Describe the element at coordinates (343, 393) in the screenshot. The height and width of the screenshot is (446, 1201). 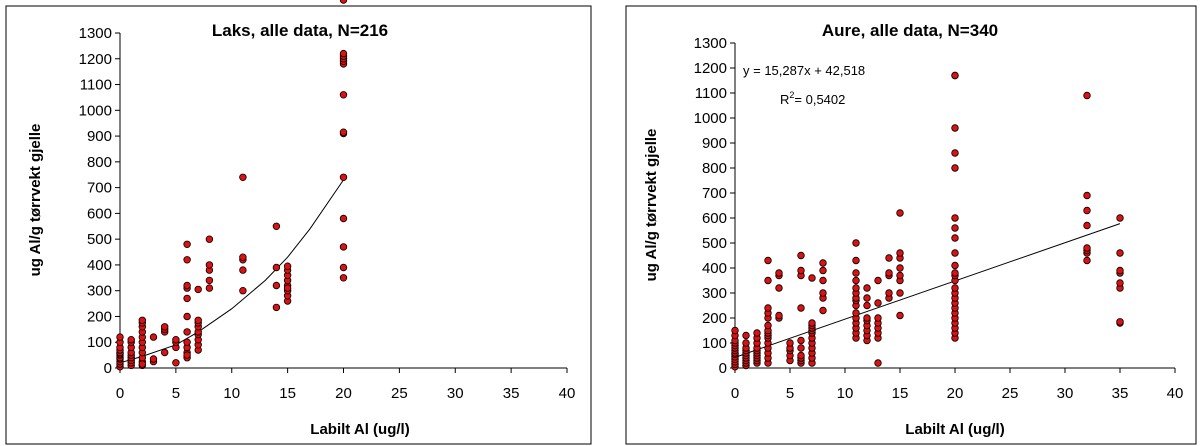
I see `x-tick-label: 20` at that location.